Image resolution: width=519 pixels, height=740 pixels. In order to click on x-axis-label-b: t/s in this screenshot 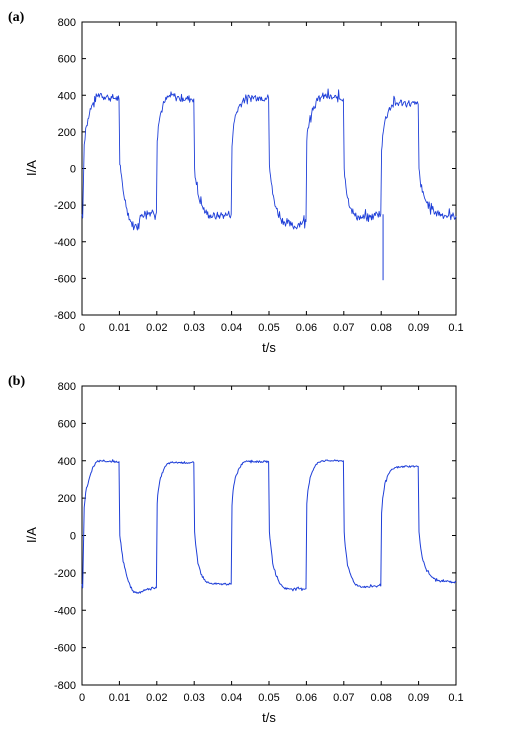, I will do `click(269, 717)`.